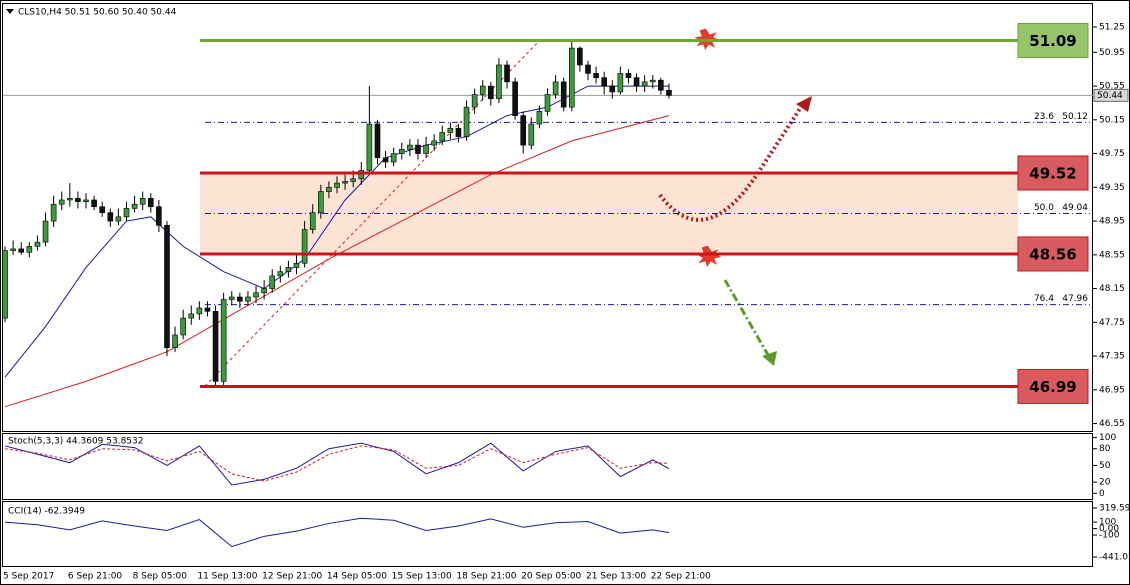 The height and width of the screenshot is (585, 1130). I want to click on y-tick-label: 50, so click(1105, 466).